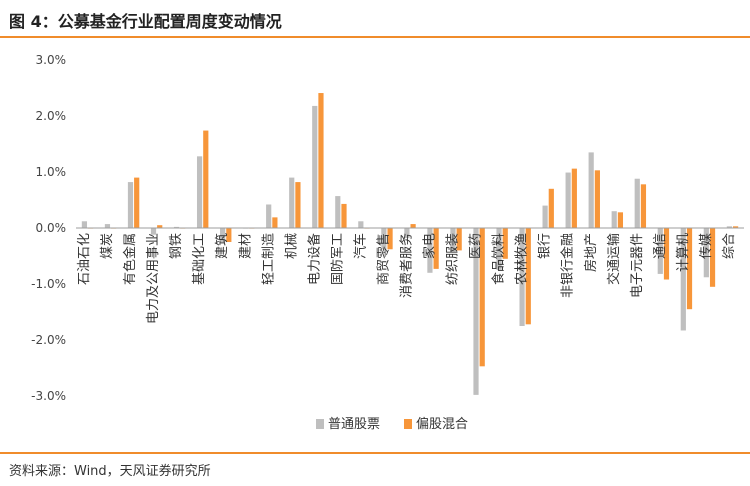 This screenshot has width=750, height=486. I want to click on x-category-label: 纺织服装, so click(453, 259).